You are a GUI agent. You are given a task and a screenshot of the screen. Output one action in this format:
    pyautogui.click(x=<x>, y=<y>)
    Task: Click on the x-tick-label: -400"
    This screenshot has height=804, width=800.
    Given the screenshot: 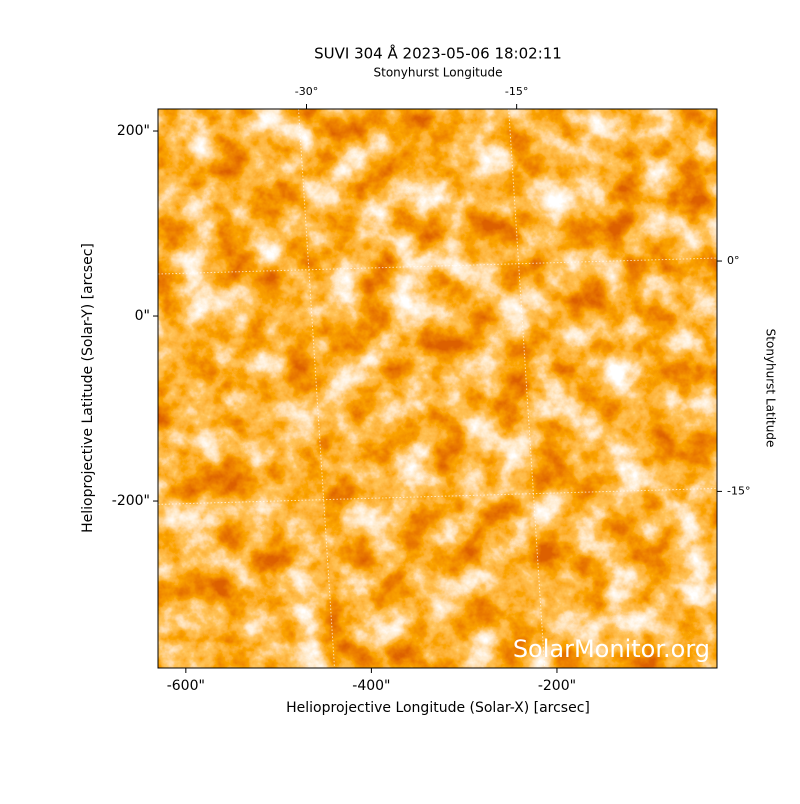 What is the action you would take?
    pyautogui.click(x=371, y=686)
    